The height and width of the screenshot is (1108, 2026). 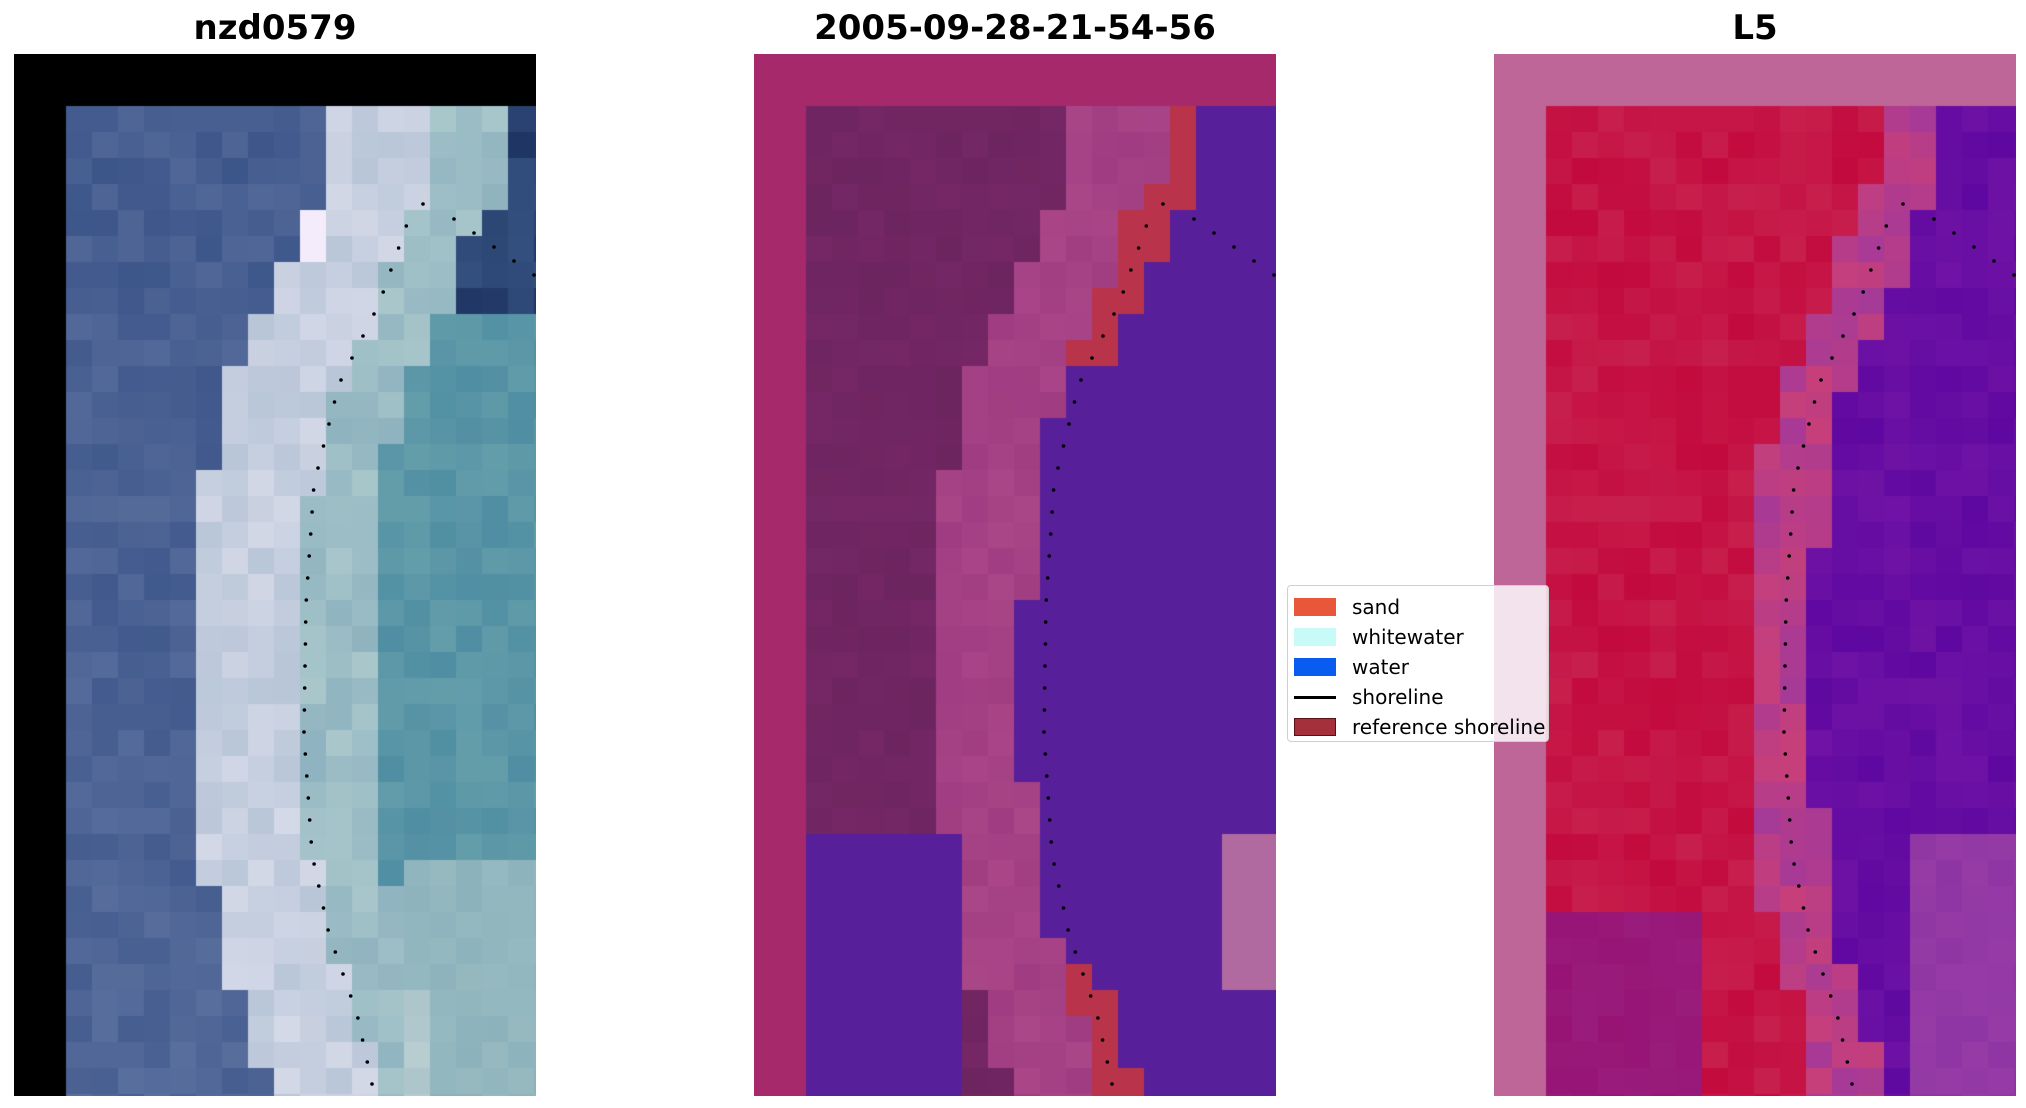 I want to click on legend-item-water: water, so click(x=1351, y=667).